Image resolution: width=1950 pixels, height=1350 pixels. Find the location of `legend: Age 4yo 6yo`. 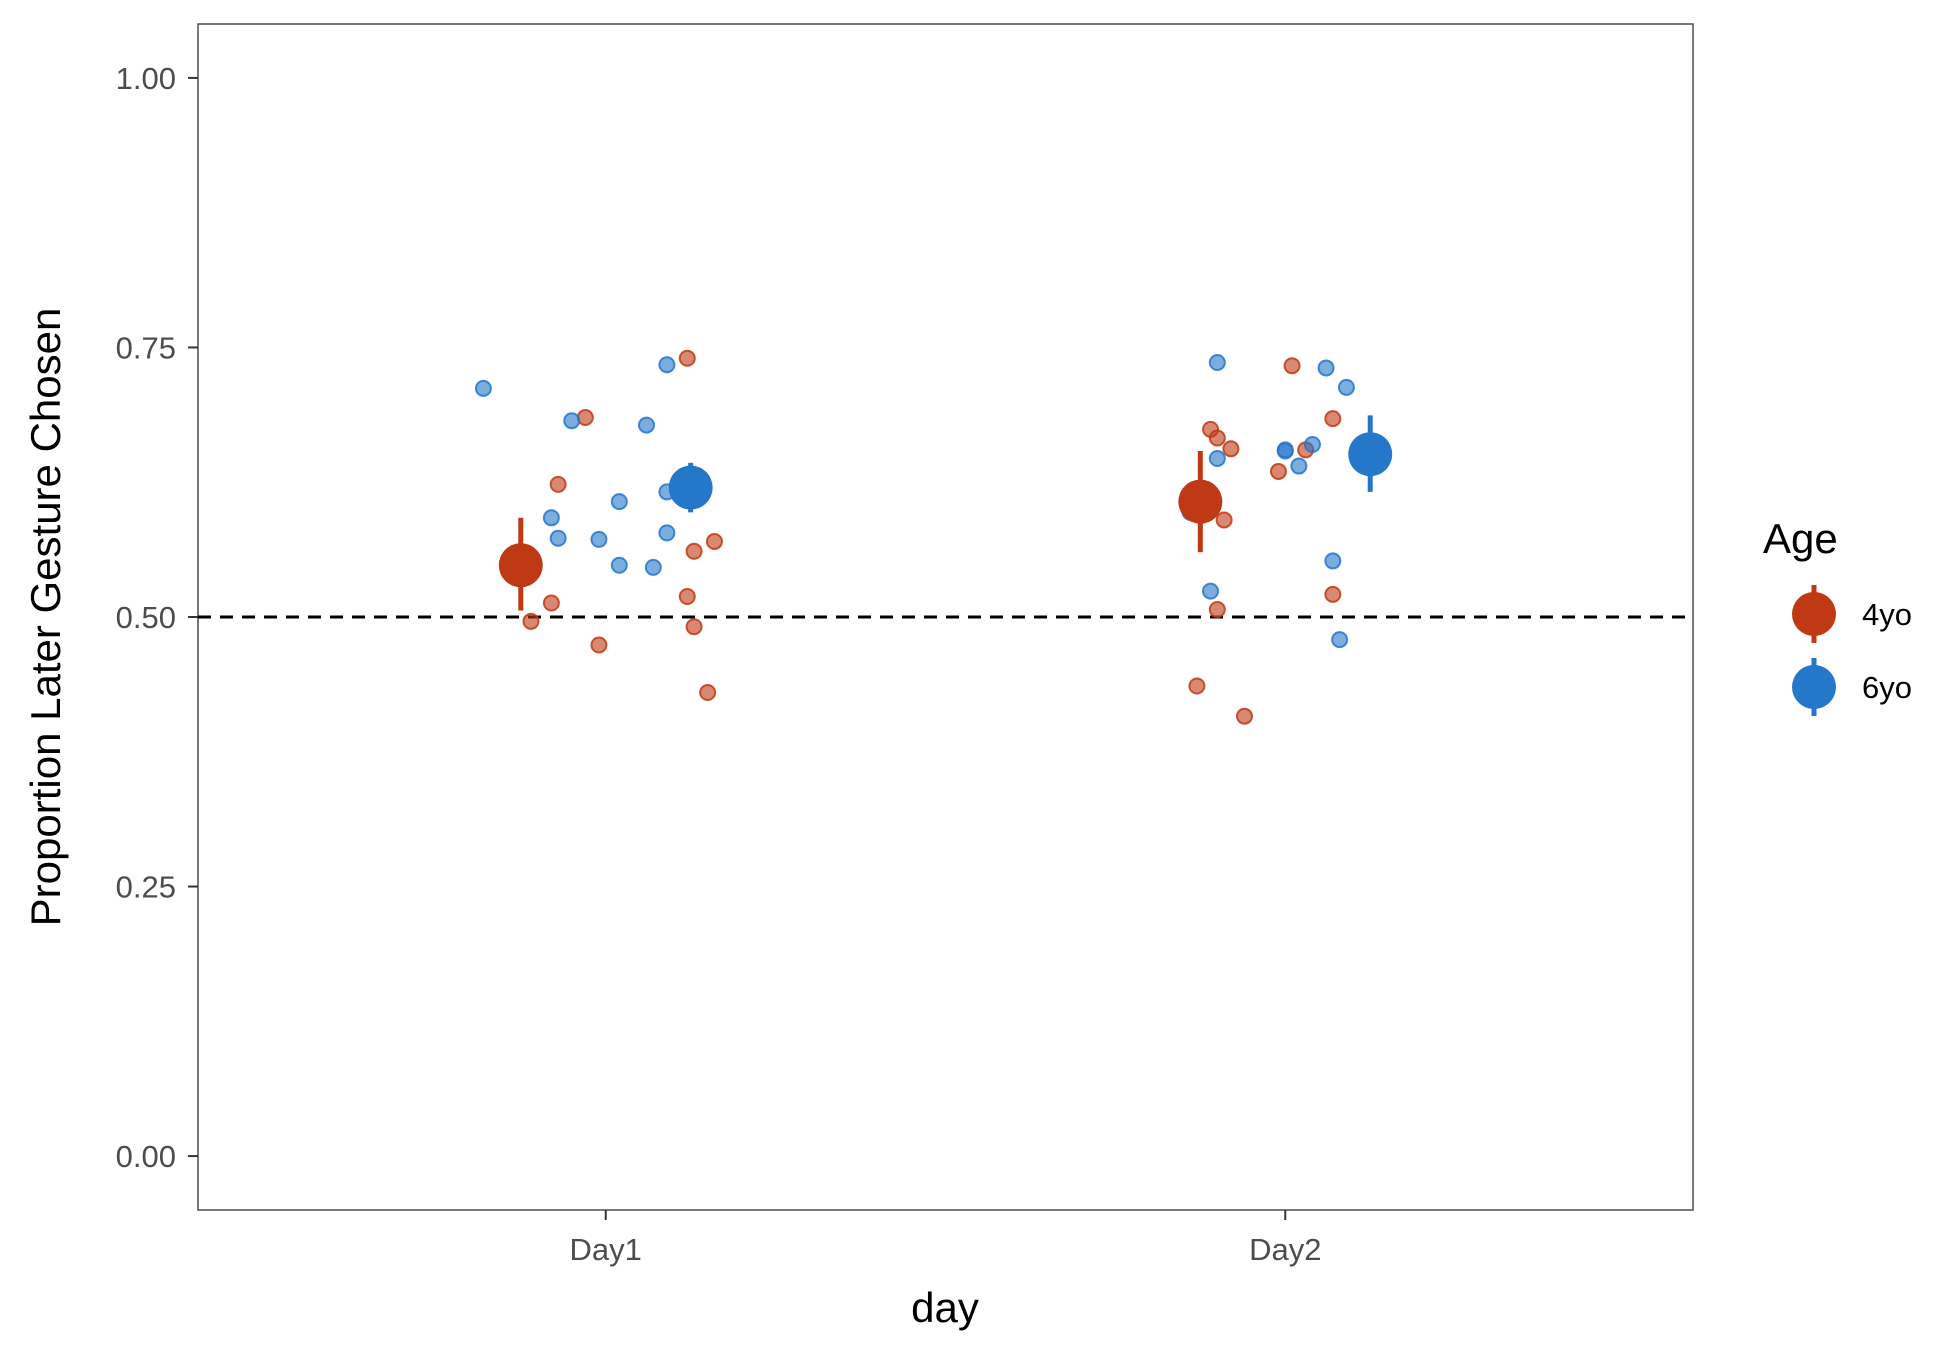

legend: Age 4yo 6yo is located at coordinates (1837, 615).